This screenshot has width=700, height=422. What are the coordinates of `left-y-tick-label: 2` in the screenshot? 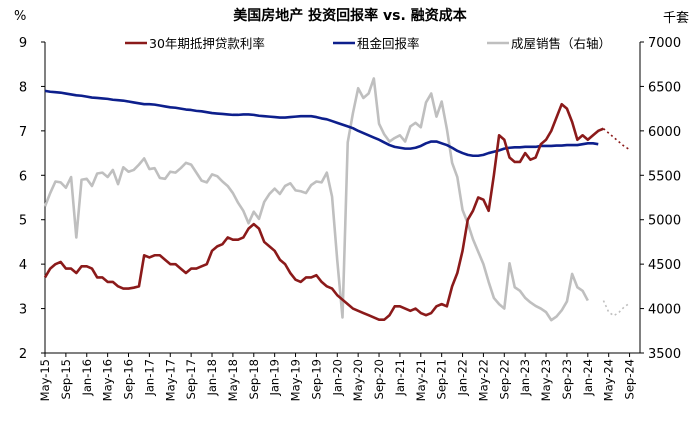 It's located at (23, 354).